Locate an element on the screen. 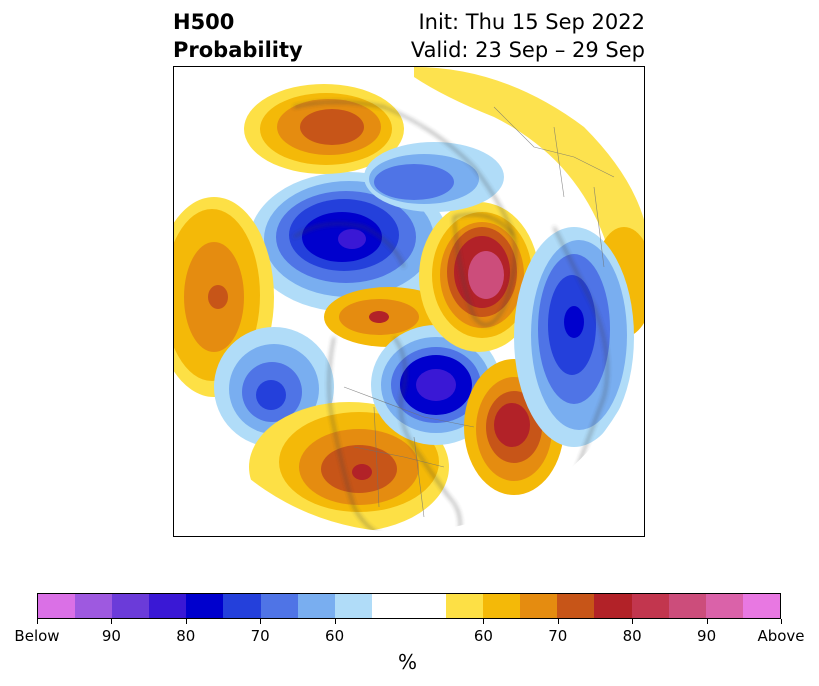  below-anomaly-arctic is located at coordinates (434, 177).